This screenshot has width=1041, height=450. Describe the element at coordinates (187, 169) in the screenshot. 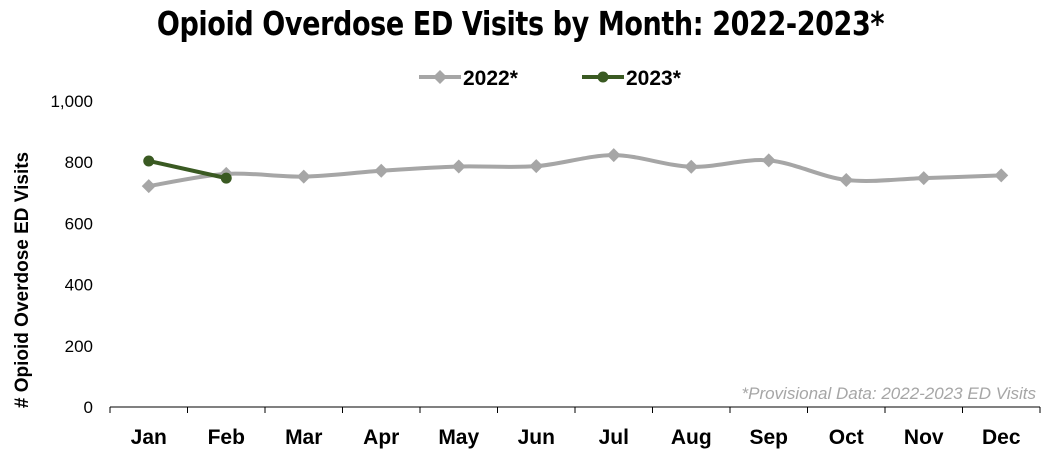

I see `series-2023-line` at that location.